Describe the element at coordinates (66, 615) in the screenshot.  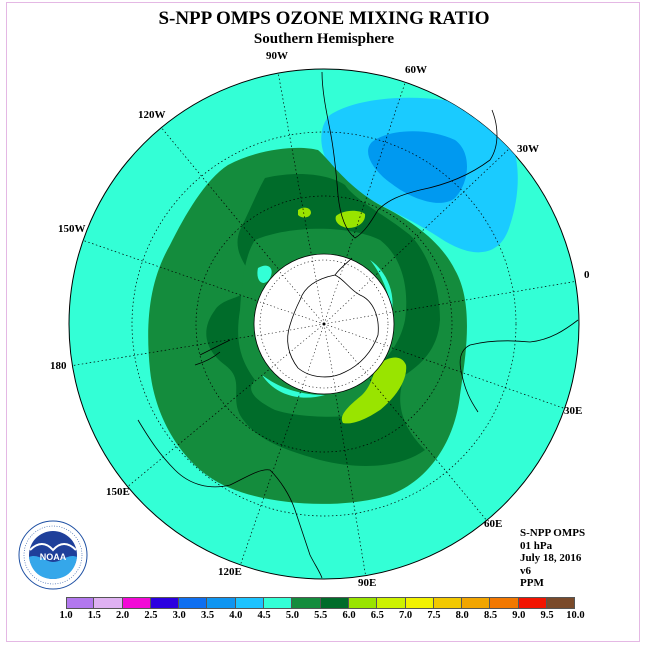
I see `colorbar-tick-label: 1.0` at that location.